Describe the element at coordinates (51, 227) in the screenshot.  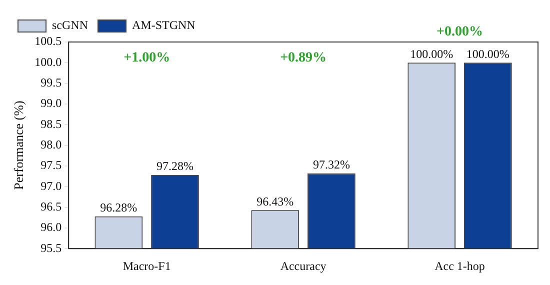
I see `y-tick-label: 96.0` at that location.